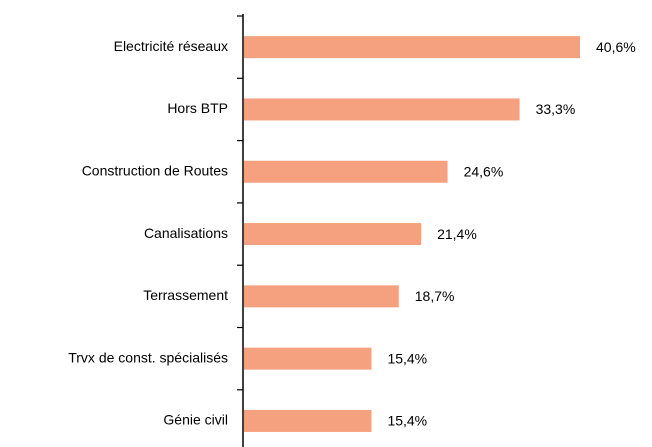 This screenshot has height=447, width=652. Describe the element at coordinates (155, 170) in the screenshot. I see `category-label: Construction de Routes` at that location.